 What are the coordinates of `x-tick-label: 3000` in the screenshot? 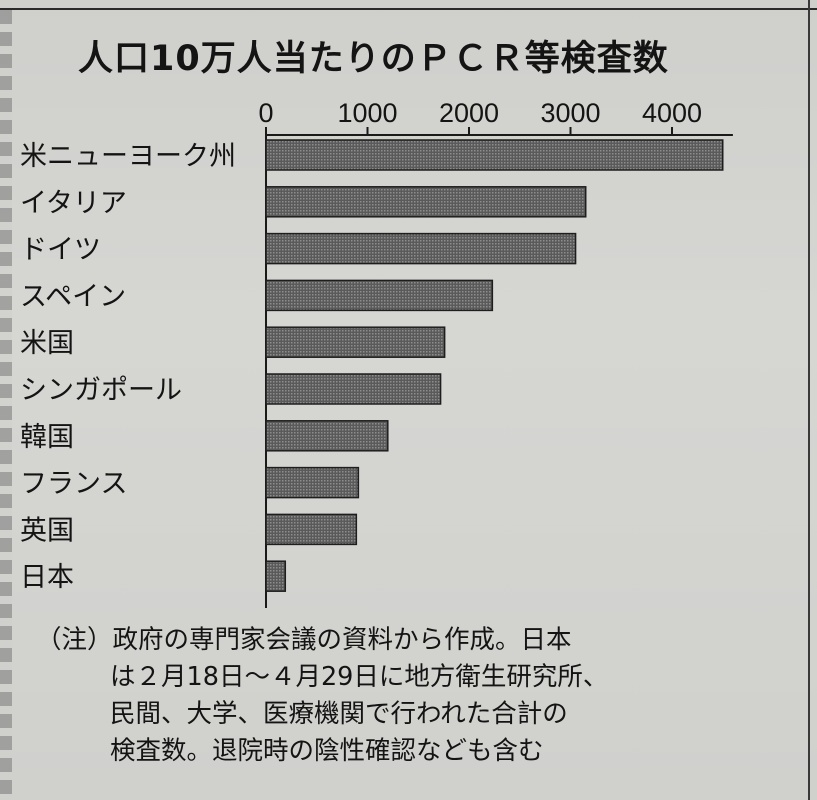 It's located at (570, 113).